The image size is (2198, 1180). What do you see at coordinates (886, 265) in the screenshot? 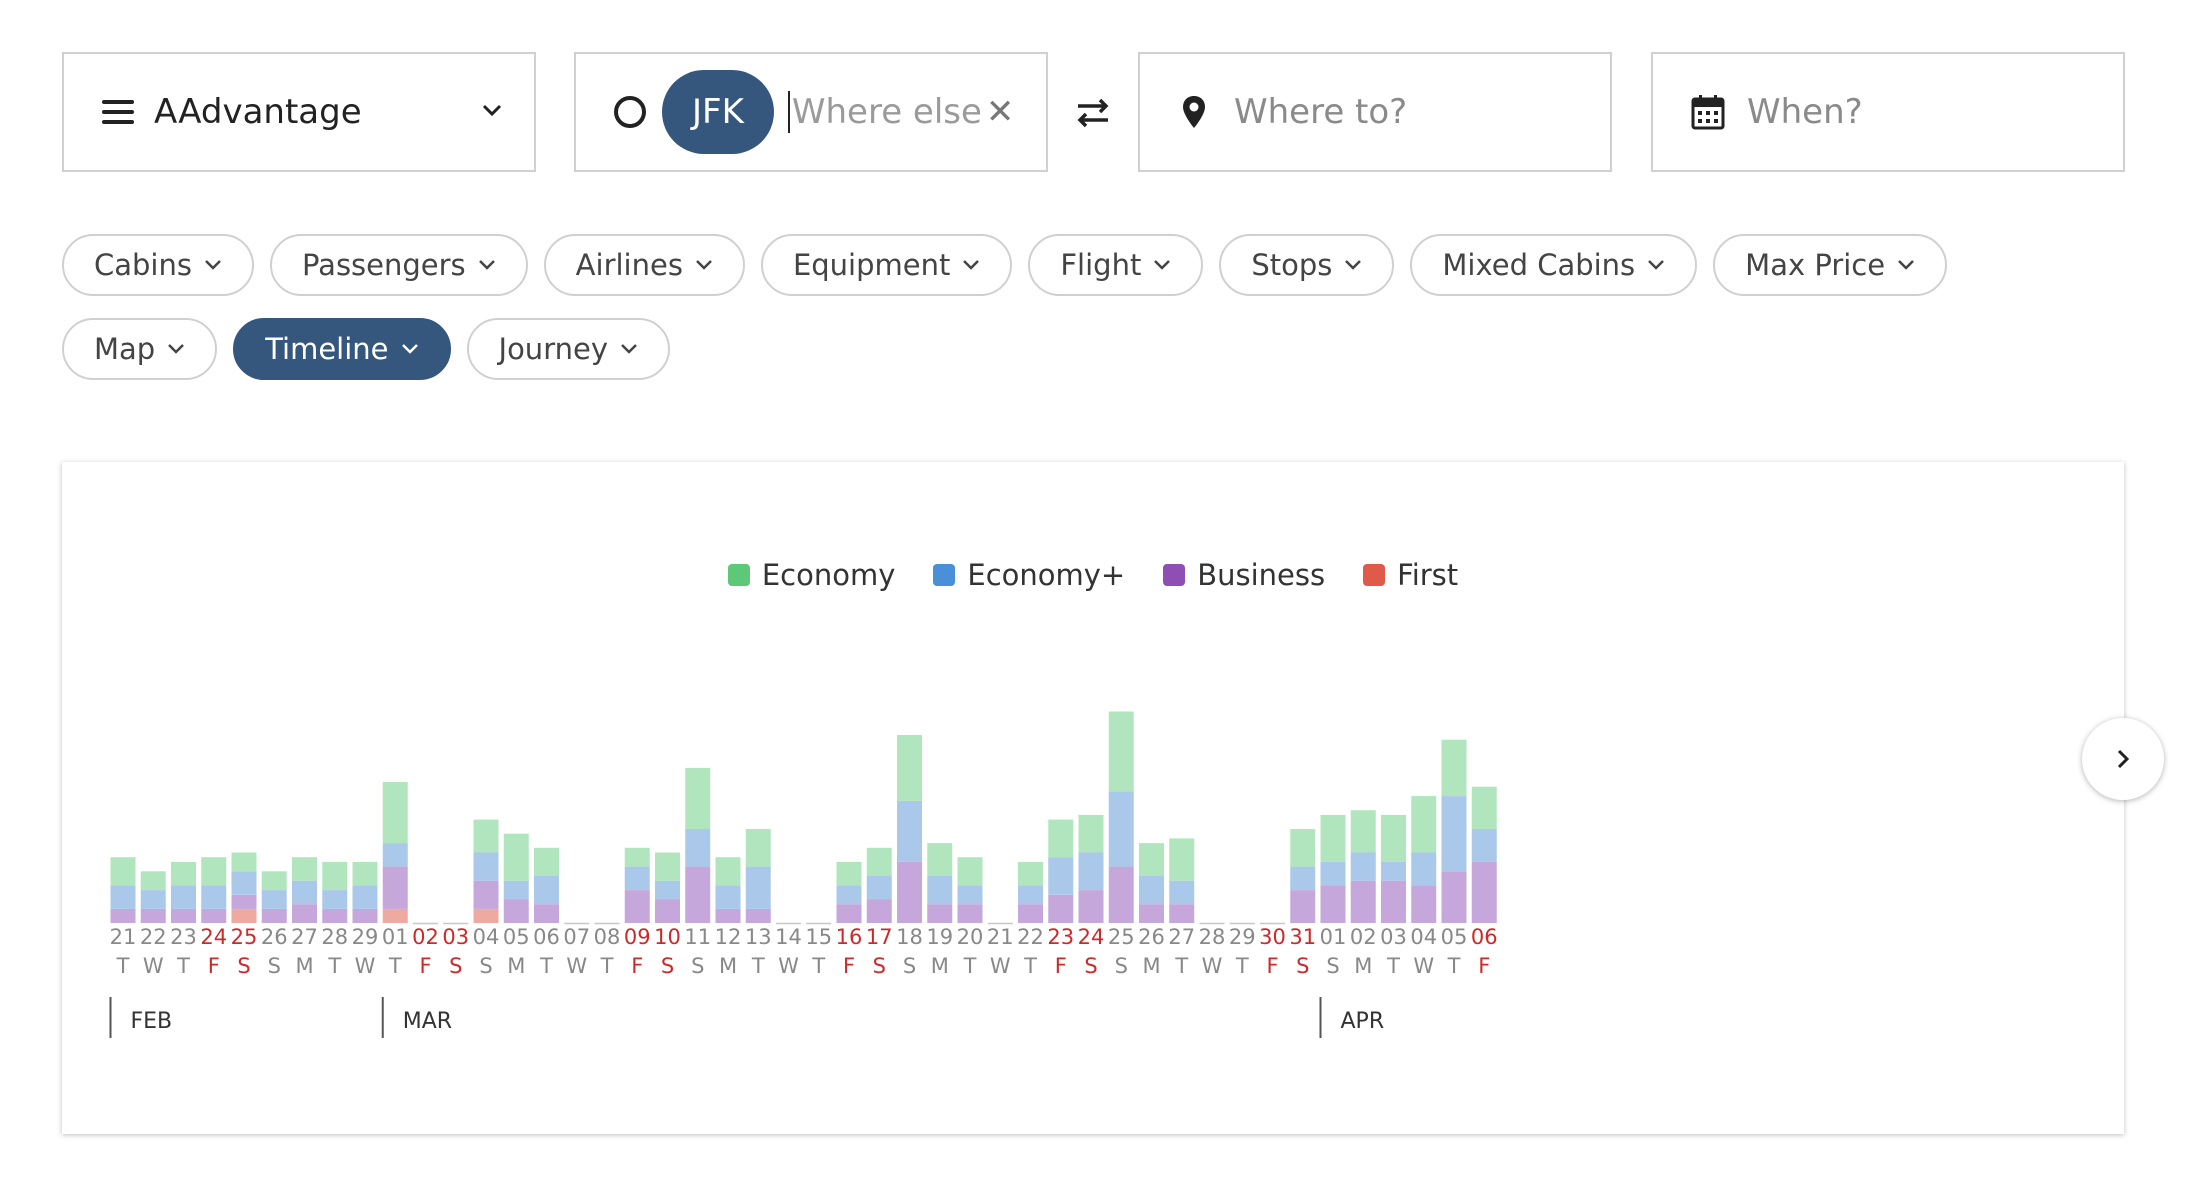
I see `filter-chip-equipment: Equipment` at bounding box center [886, 265].